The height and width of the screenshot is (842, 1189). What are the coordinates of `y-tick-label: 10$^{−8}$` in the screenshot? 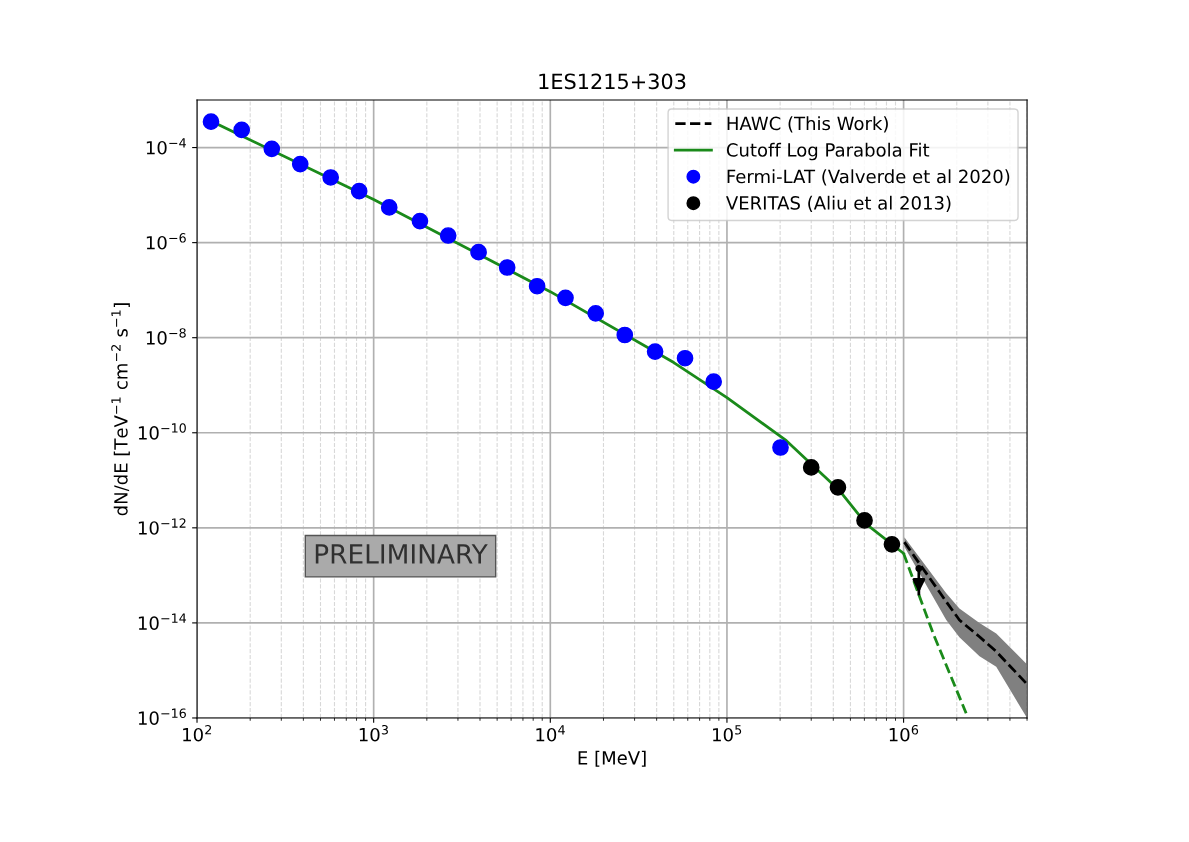 It's located at (166, 336).